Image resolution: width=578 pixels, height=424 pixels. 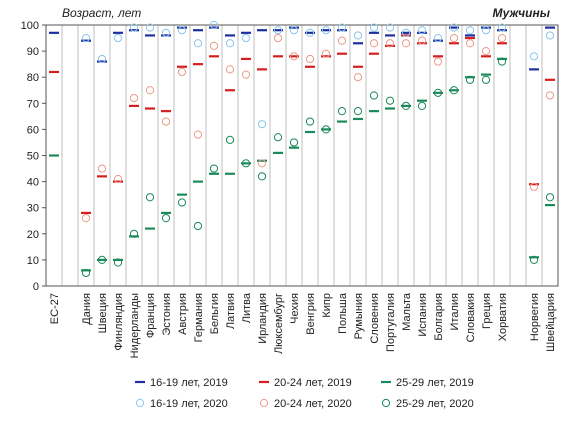 What do you see at coordinates (33, 261) in the screenshot?
I see `y-tick-label: 10` at bounding box center [33, 261].